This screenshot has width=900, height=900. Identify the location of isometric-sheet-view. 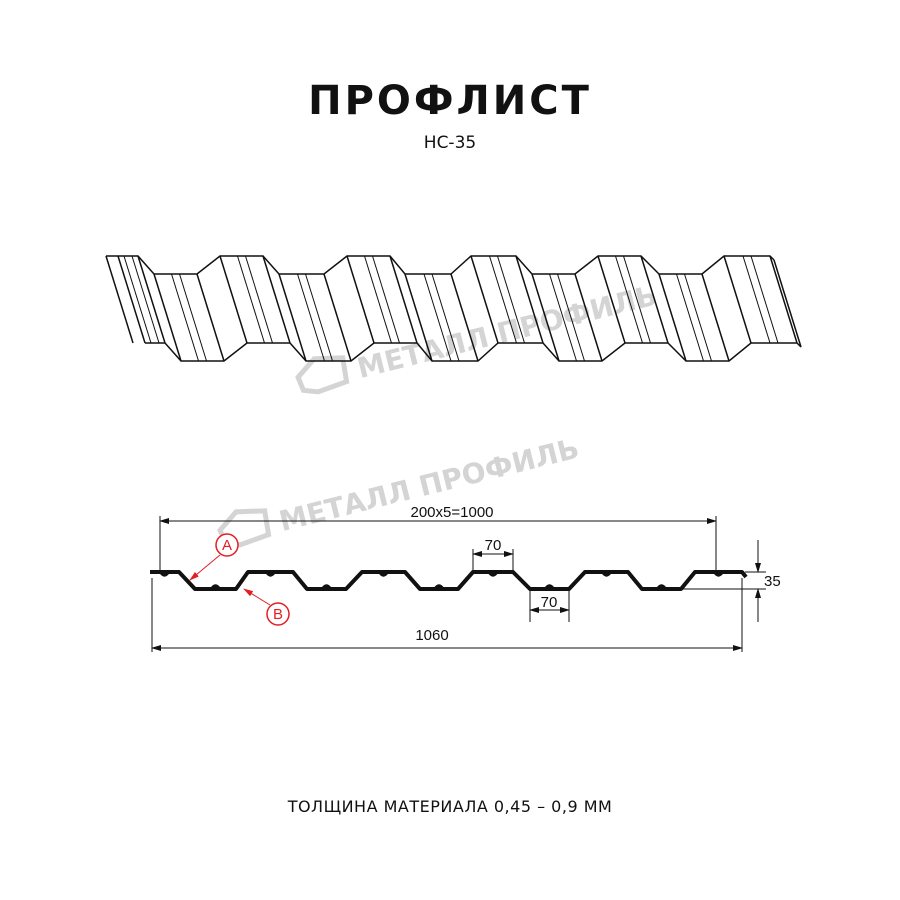
(453, 308).